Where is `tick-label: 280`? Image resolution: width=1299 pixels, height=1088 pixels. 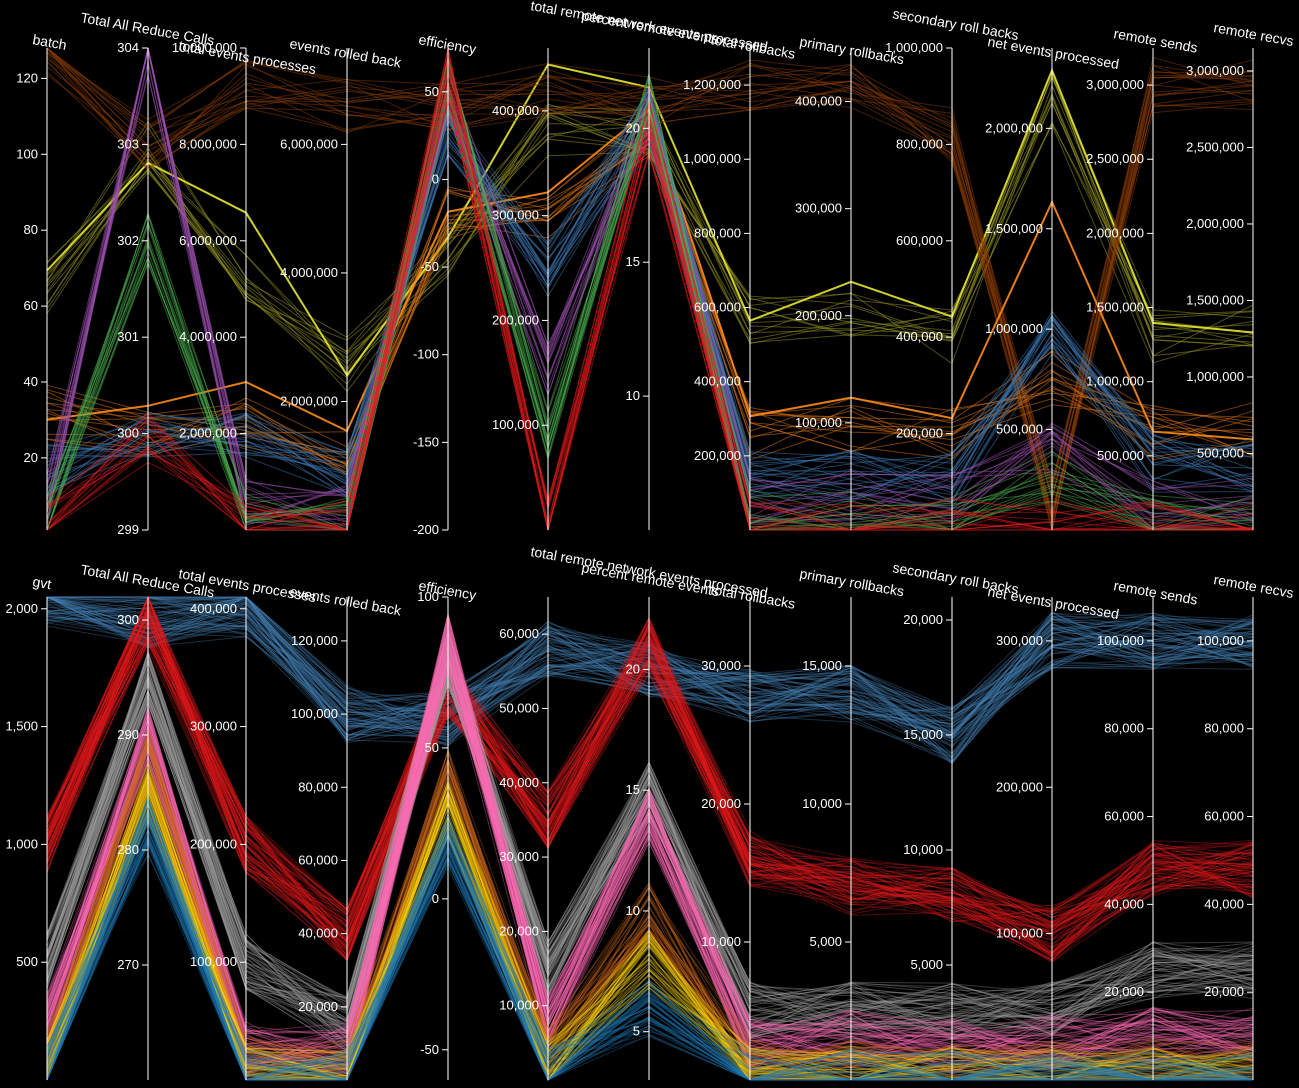
tick-label: 280 is located at coordinates (128, 849).